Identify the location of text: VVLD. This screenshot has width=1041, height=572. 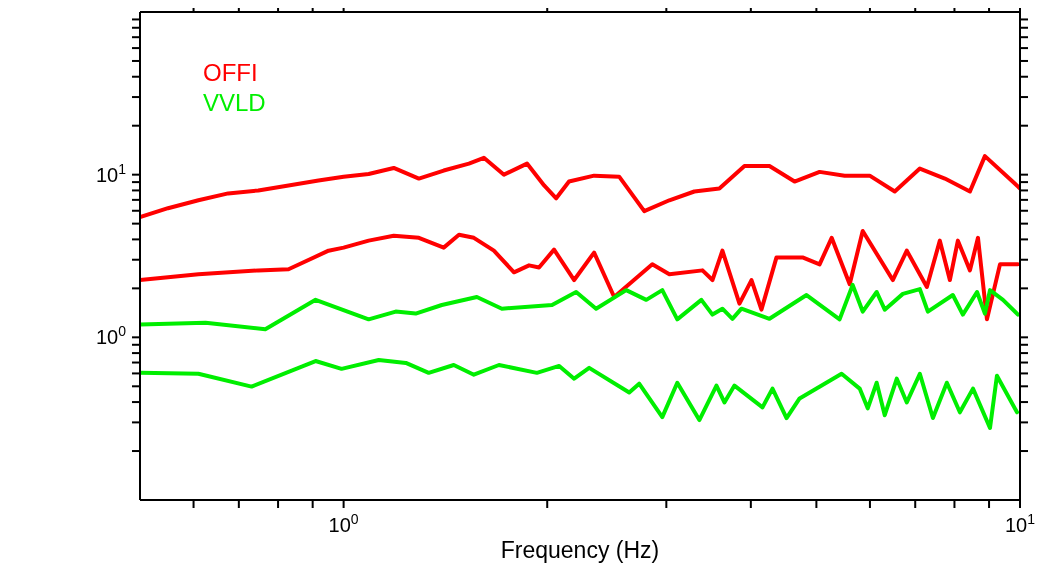
(234, 103).